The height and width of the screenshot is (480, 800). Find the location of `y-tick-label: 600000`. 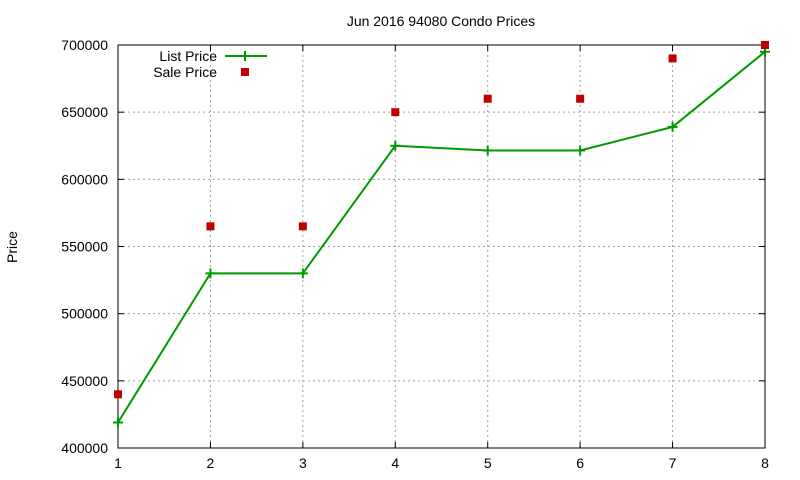

y-tick-label: 600000 is located at coordinates (84, 179).